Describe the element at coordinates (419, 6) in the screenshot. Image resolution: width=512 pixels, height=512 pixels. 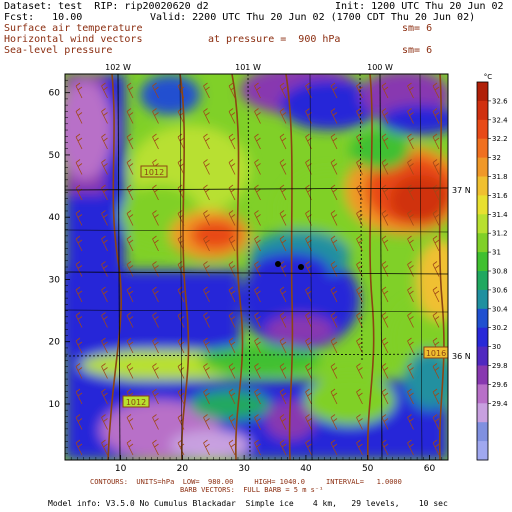
I see `init-time-label: Init: 1200 UTC Thu 20 Jun 02` at that location.